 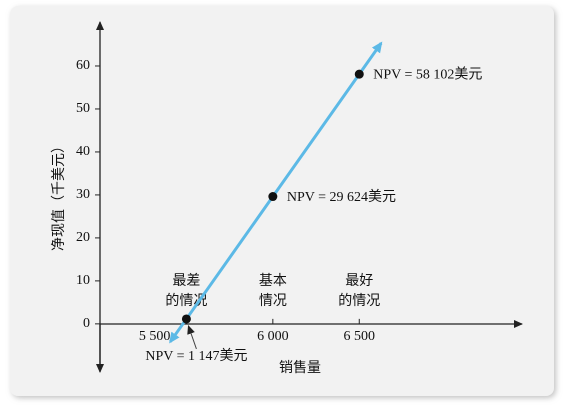 What do you see at coordinates (155, 336) in the screenshot?
I see `x-tick-label: 5 500` at bounding box center [155, 336].